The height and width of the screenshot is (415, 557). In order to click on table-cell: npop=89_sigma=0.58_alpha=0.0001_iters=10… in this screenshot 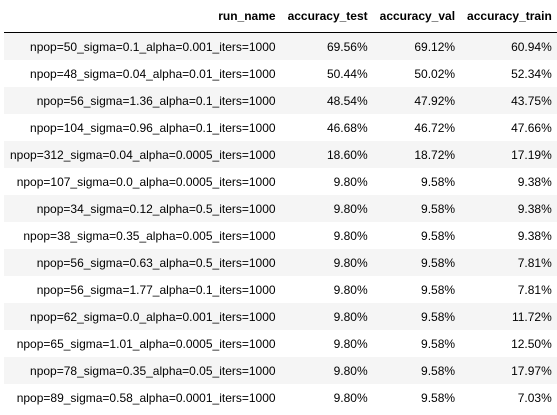, I will do `click(146, 397)`.